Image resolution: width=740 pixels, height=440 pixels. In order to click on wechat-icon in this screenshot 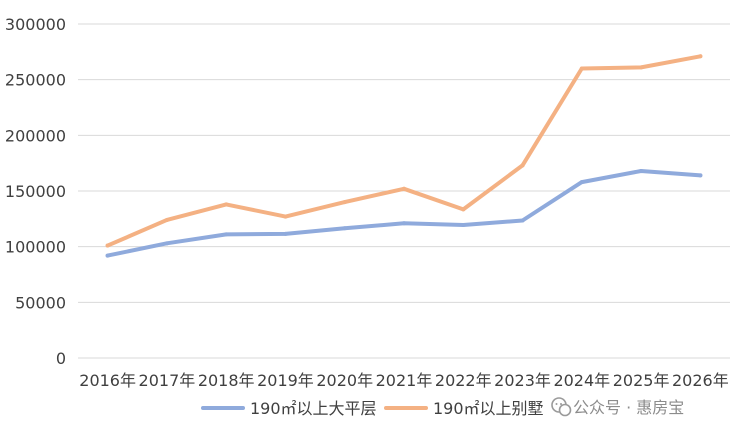, I will do `click(561, 407)`.